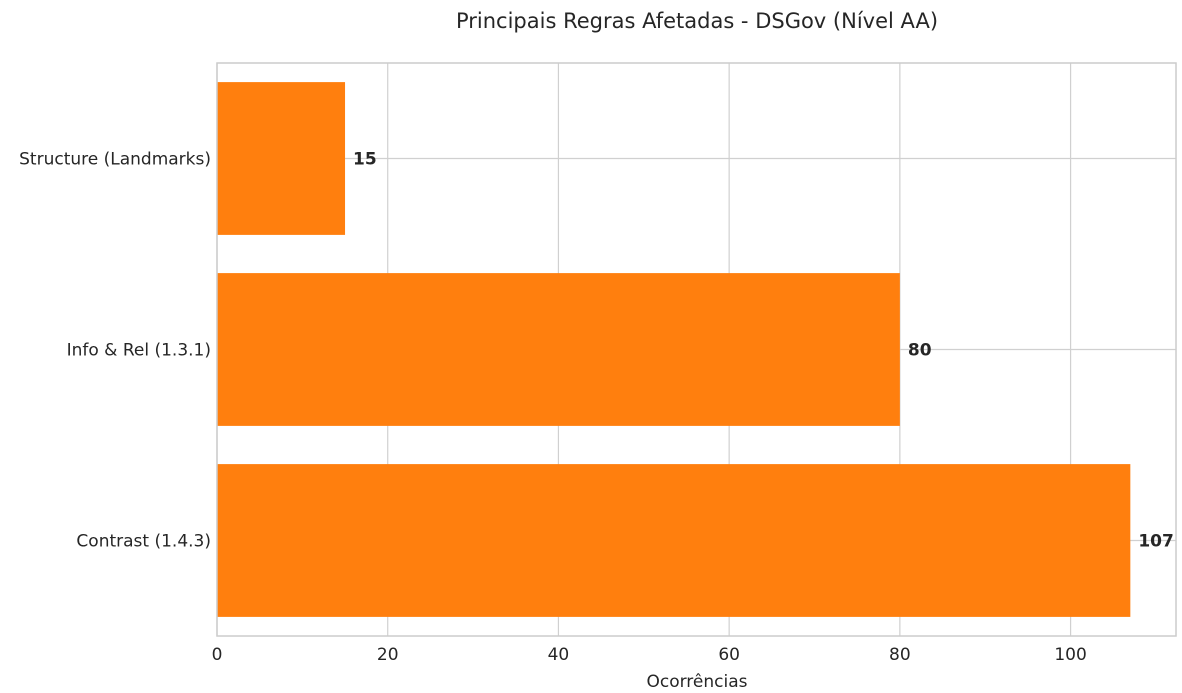 The height and width of the screenshot is (693, 1182). What do you see at coordinates (920, 351) in the screenshot?
I see `bar-value-label: 80` at bounding box center [920, 351].